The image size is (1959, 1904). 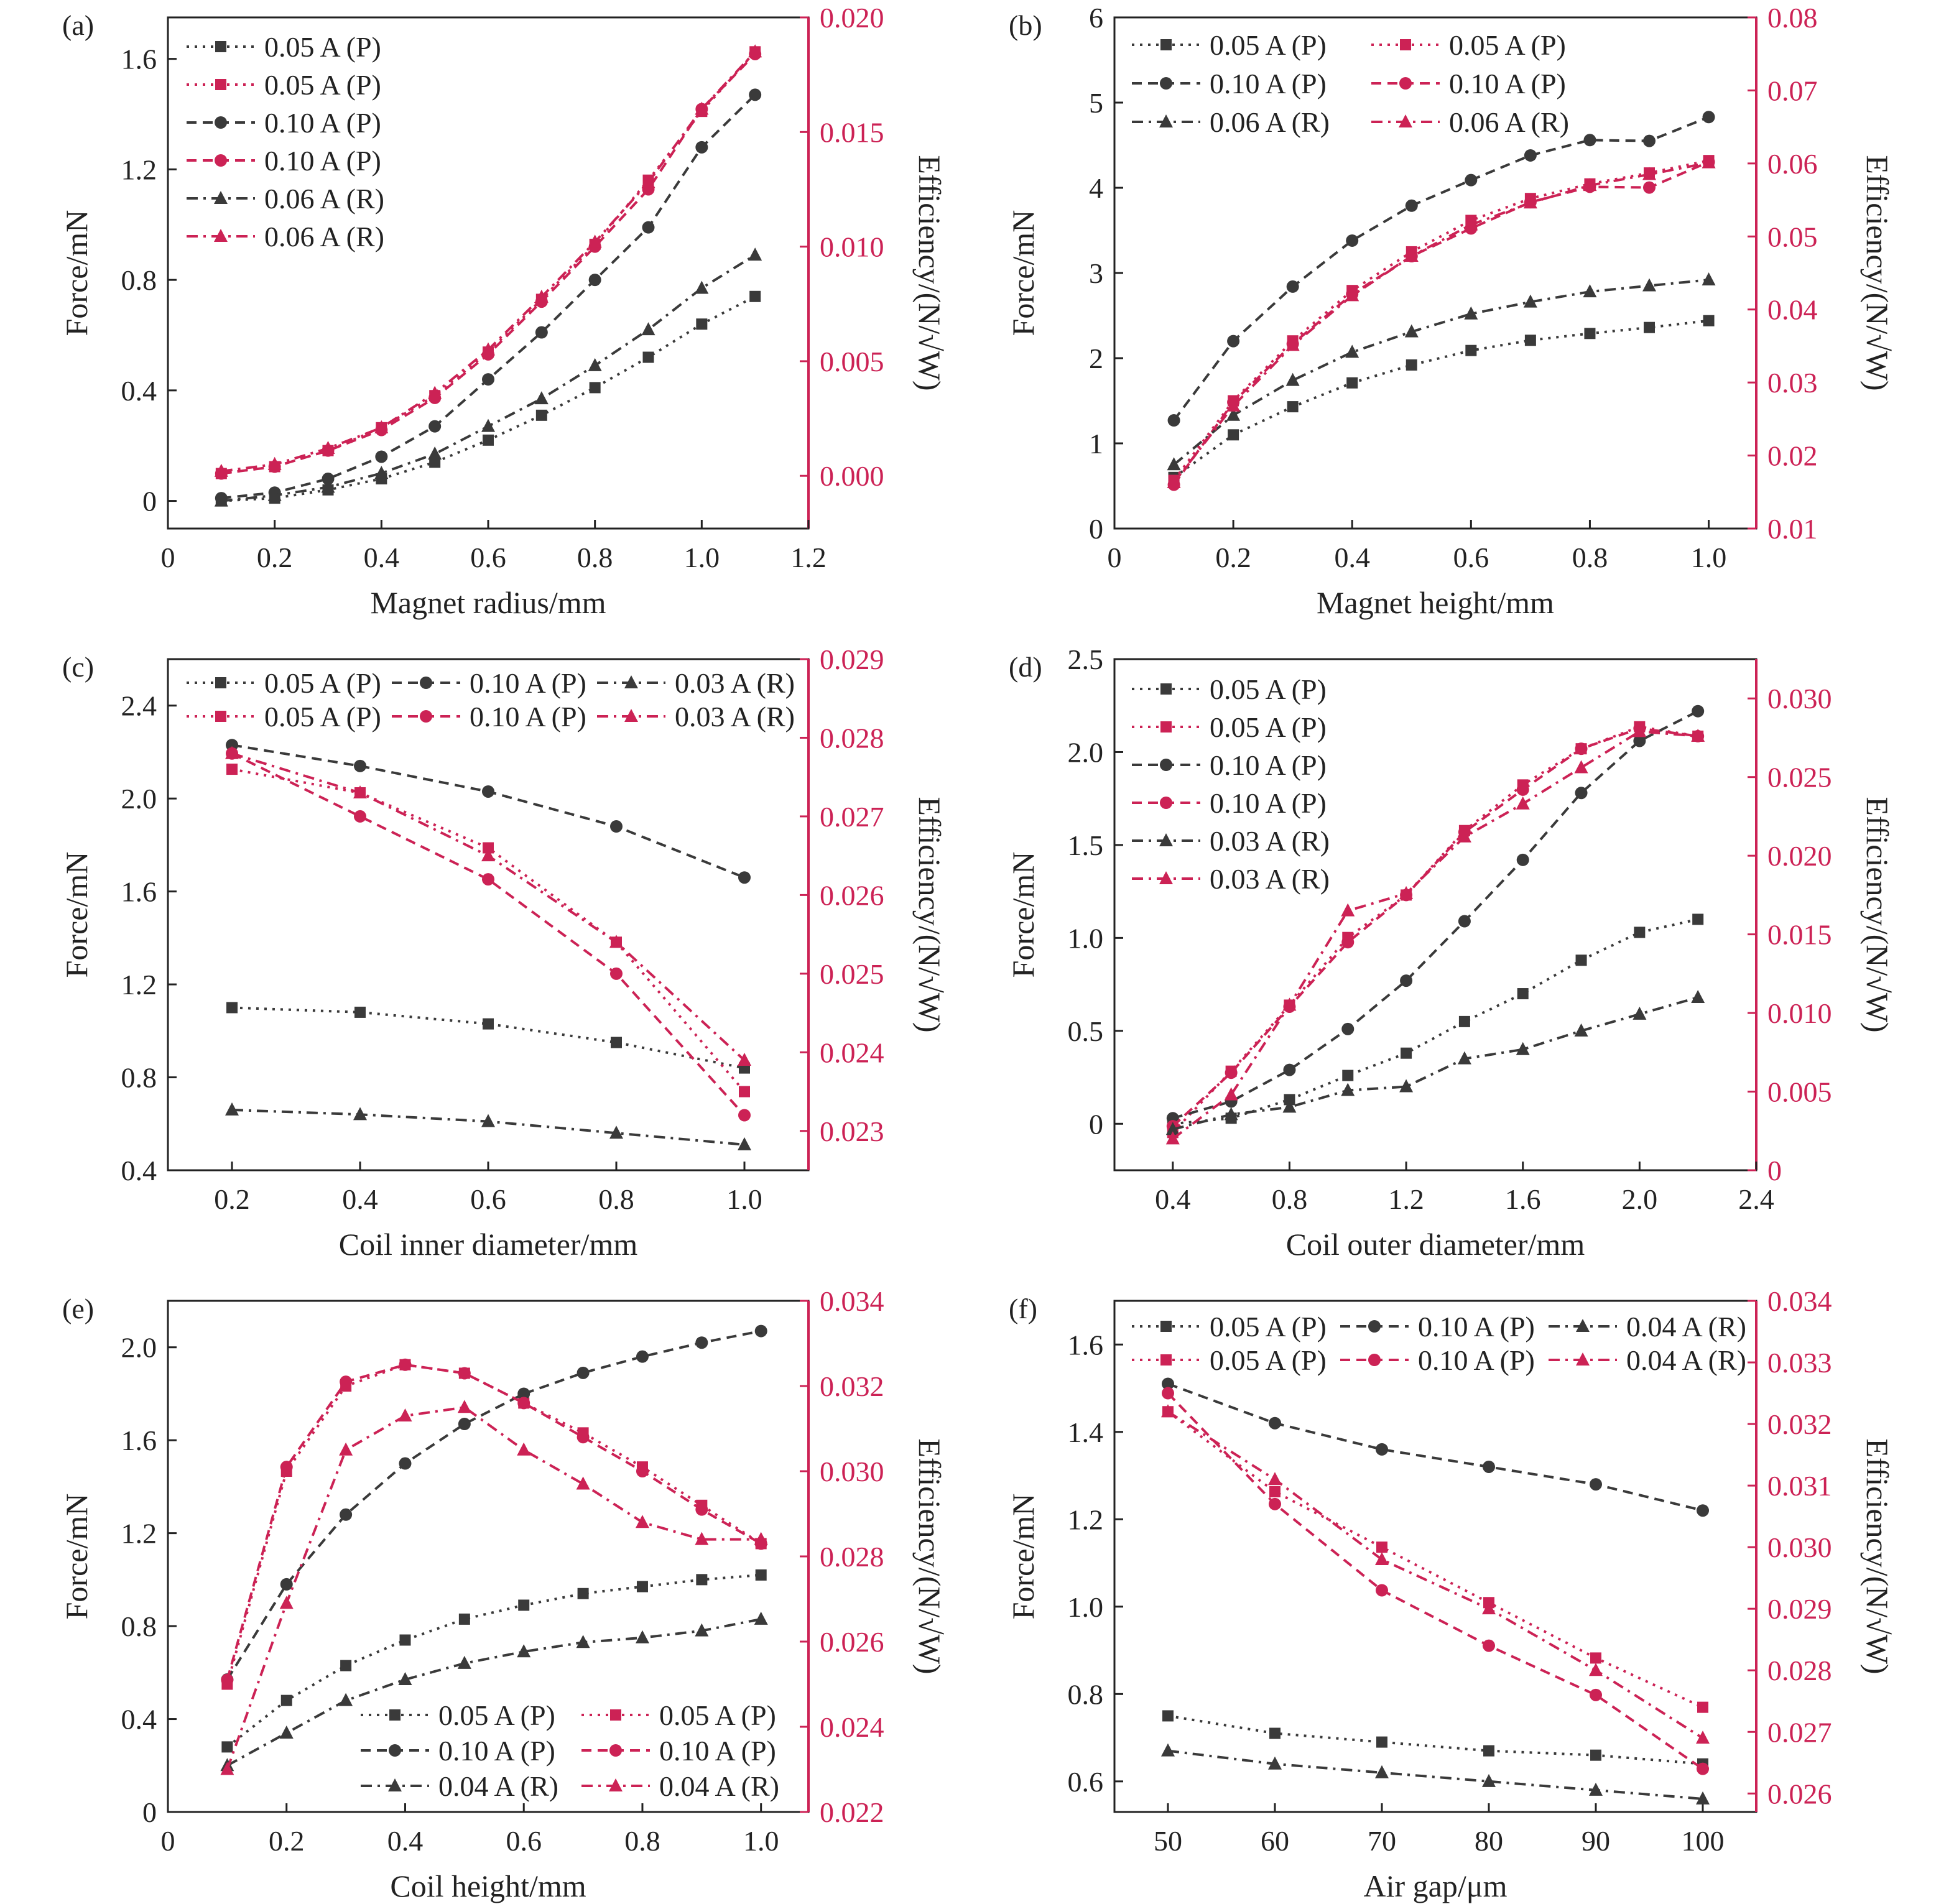 What do you see at coordinates (852, 659) in the screenshot?
I see `y2-tick-label: 0.029` at bounding box center [852, 659].